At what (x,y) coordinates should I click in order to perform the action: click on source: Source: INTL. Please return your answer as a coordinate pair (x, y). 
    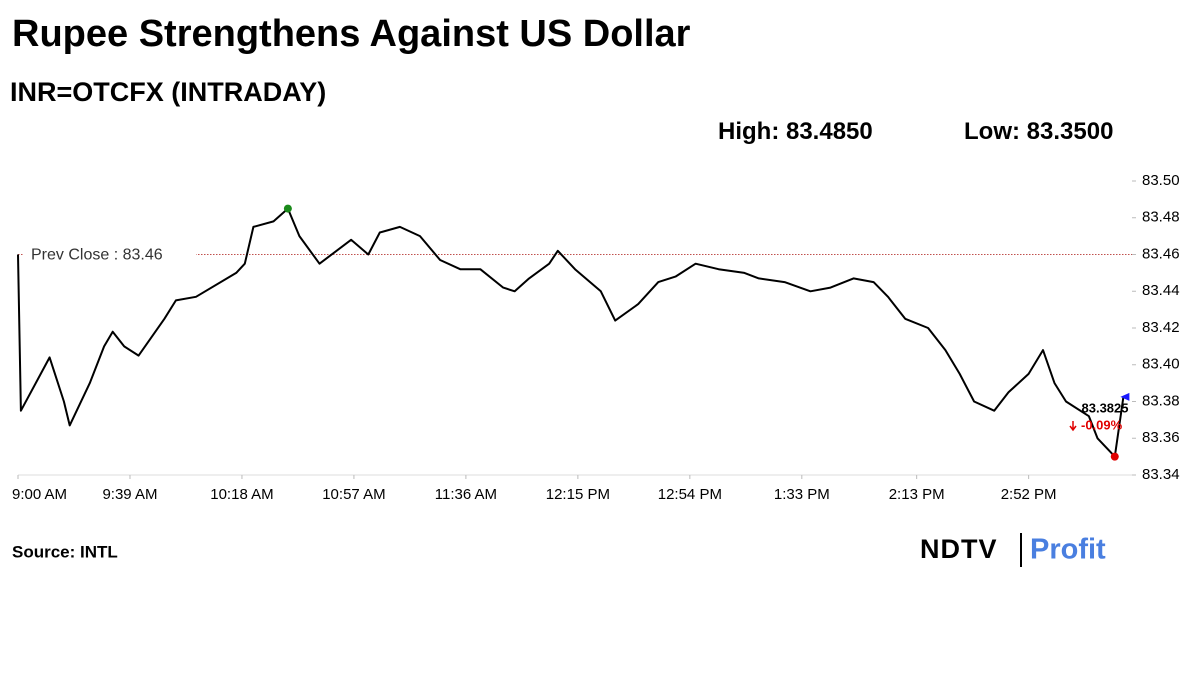
    Looking at the image, I should click on (65, 551).